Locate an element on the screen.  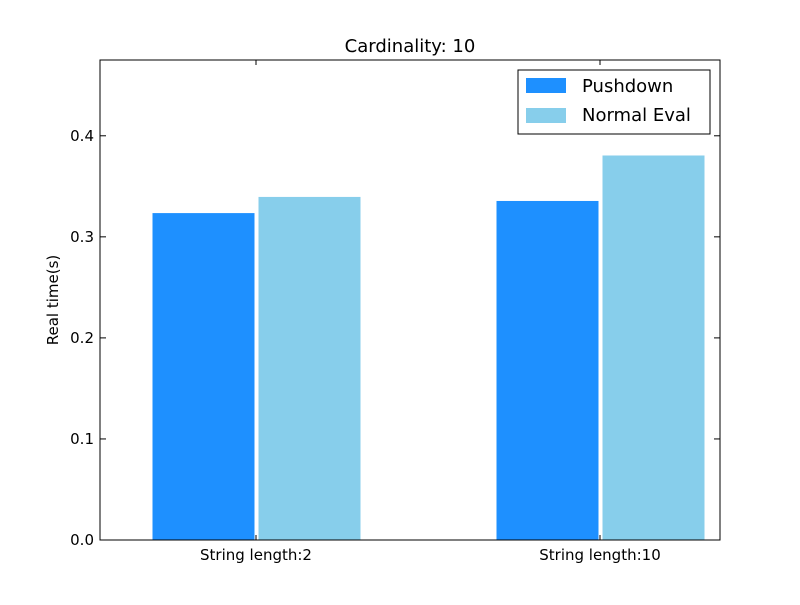
y-tick-label: 0.3 is located at coordinates (82, 237).